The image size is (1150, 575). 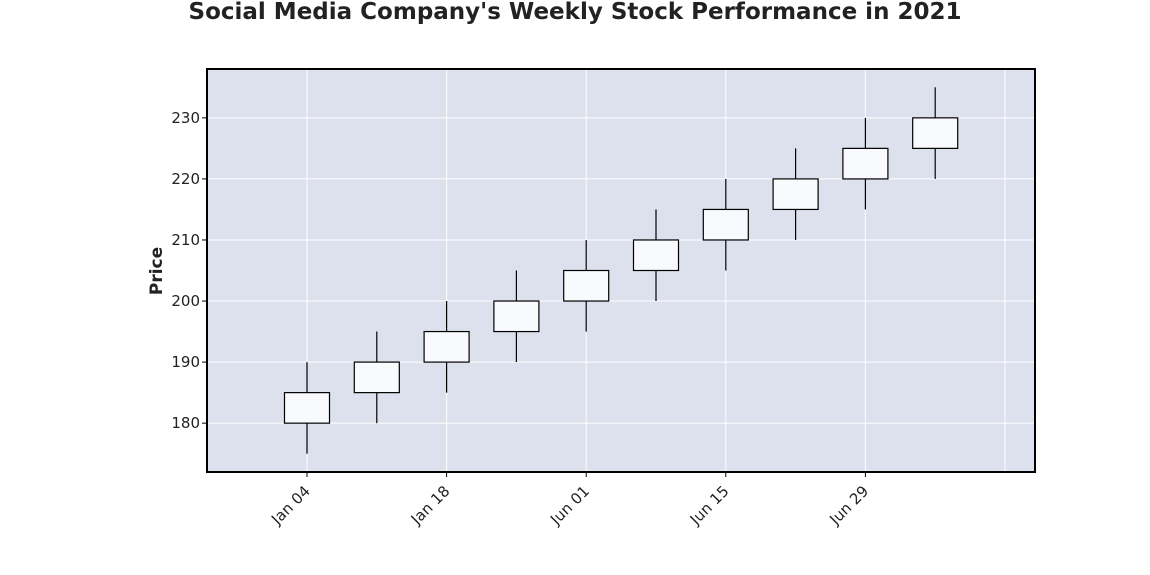 What do you see at coordinates (189, 270) in the screenshot?
I see `y-axis-ticks: 180 190 200 210 220 230` at bounding box center [189, 270].